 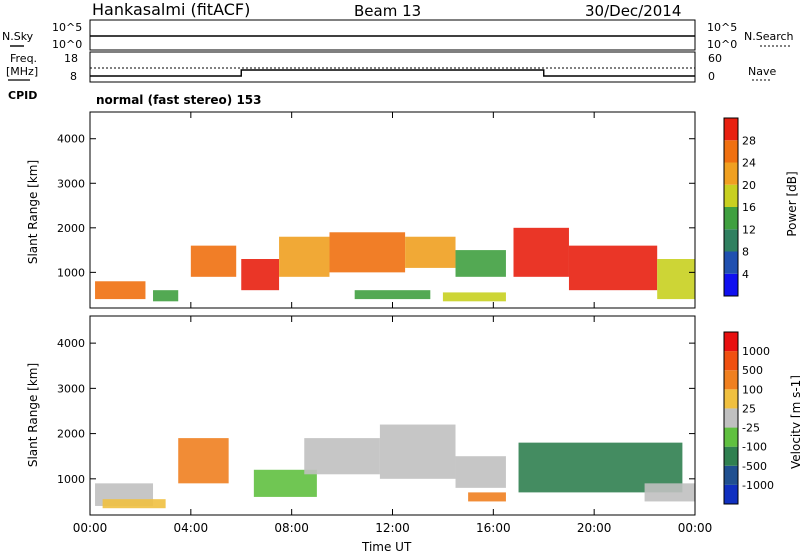 What do you see at coordinates (171, 9) in the screenshot?
I see `station-title: Hankasalmi (fitACF)` at bounding box center [171, 9].